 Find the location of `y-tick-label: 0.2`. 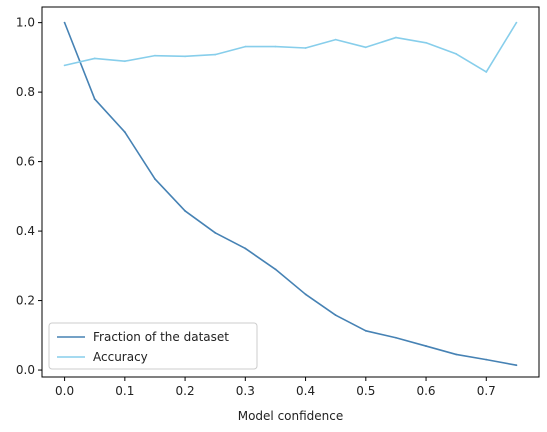

y-tick-label: 0.2 is located at coordinates (25, 301).